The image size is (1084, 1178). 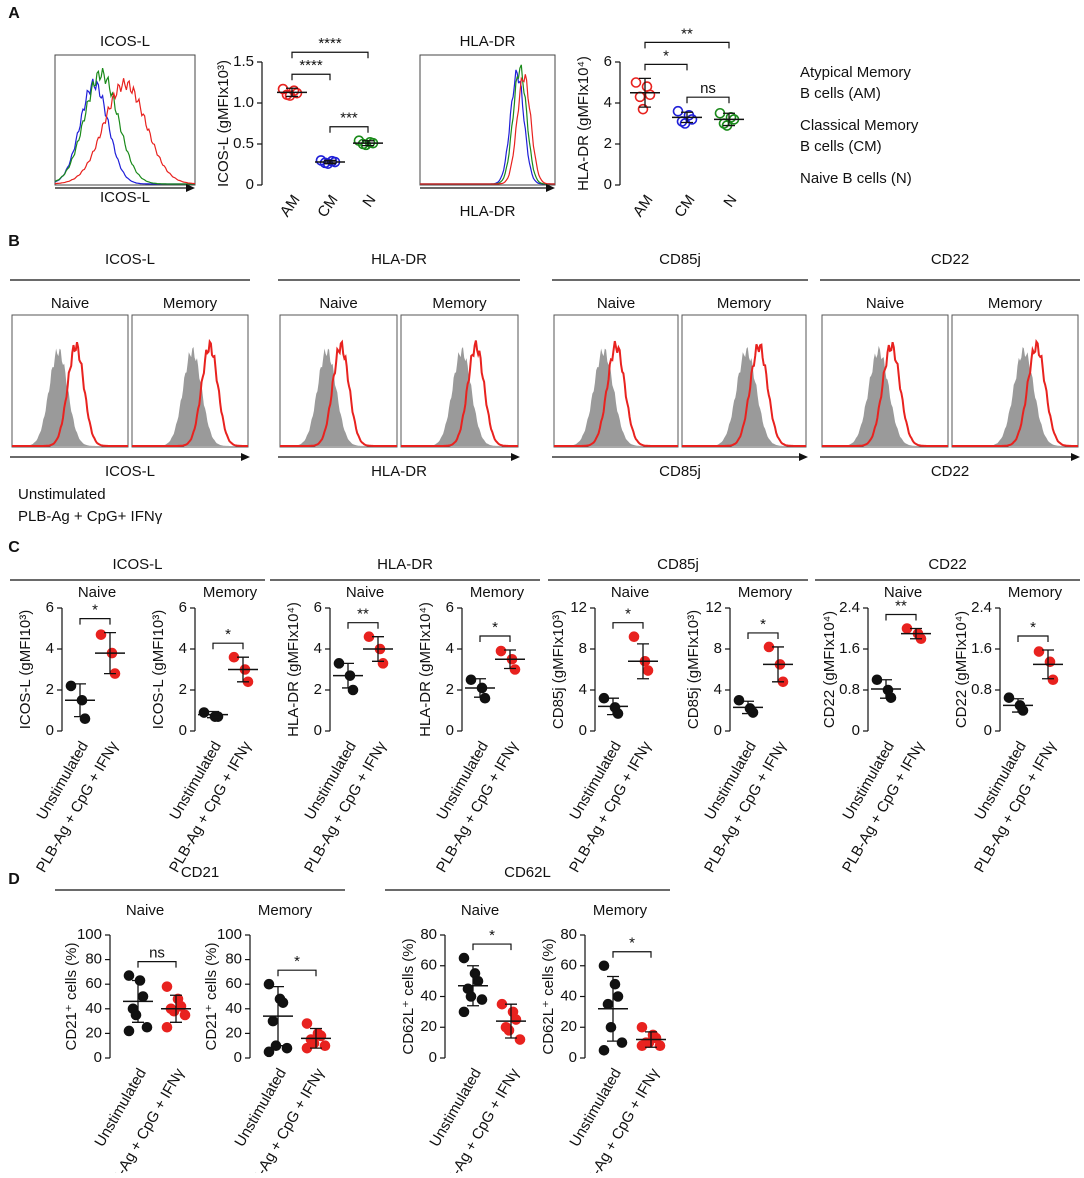 What do you see at coordinates (550, 188) in the screenshot?
I see `arrow-head` at bounding box center [550, 188].